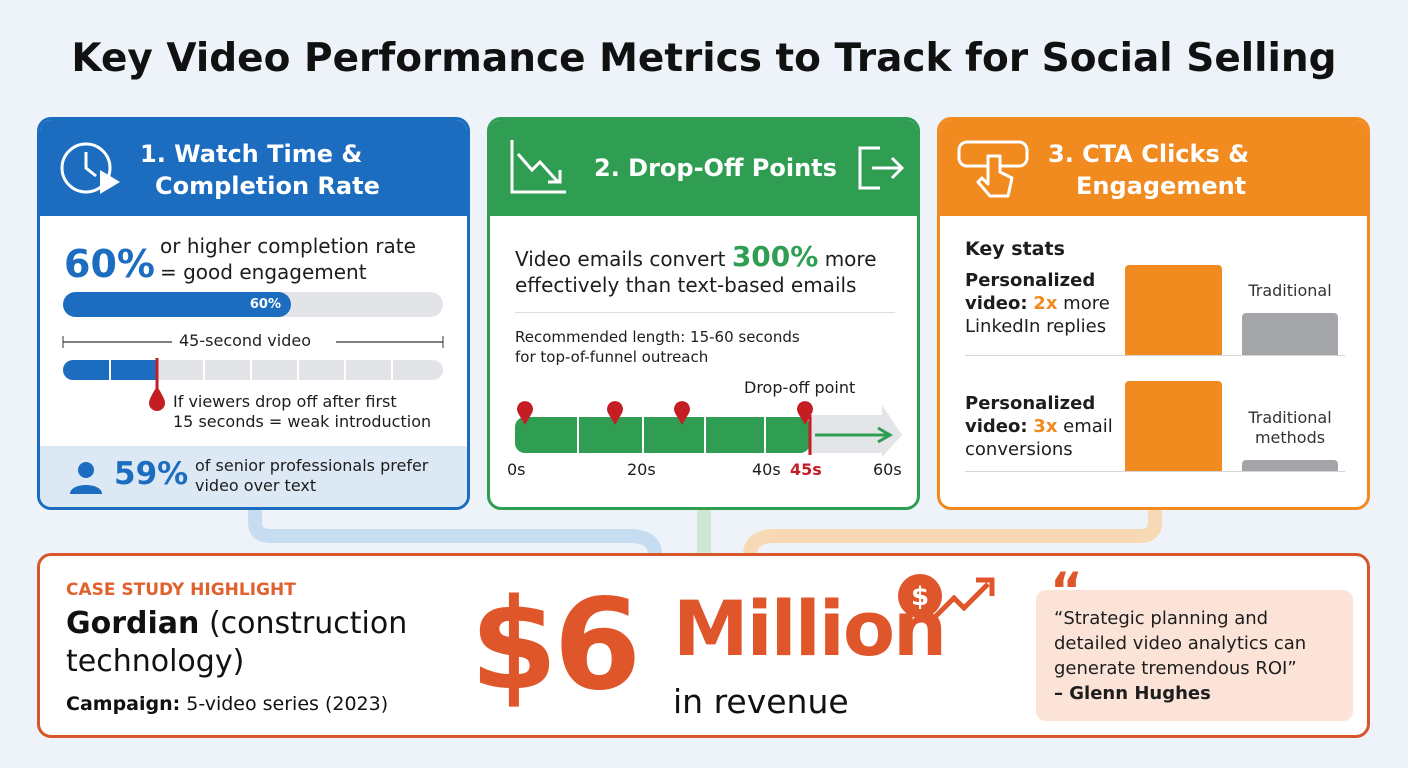  I want to click on footer-text: of senior professionals prefer, so click(312, 465).